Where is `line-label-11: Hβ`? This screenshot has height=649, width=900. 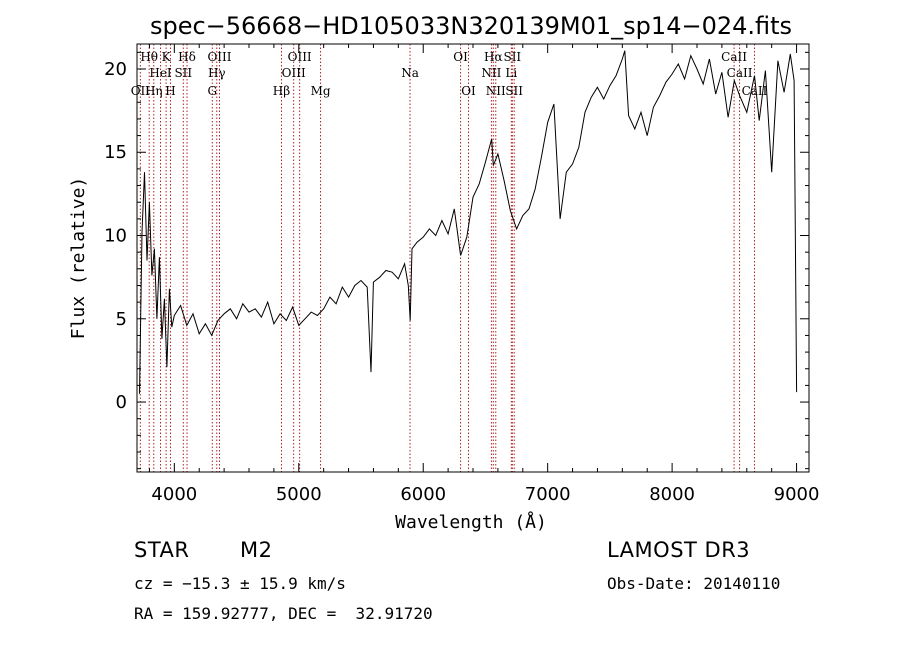 line-label-11: Hβ is located at coordinates (281, 91).